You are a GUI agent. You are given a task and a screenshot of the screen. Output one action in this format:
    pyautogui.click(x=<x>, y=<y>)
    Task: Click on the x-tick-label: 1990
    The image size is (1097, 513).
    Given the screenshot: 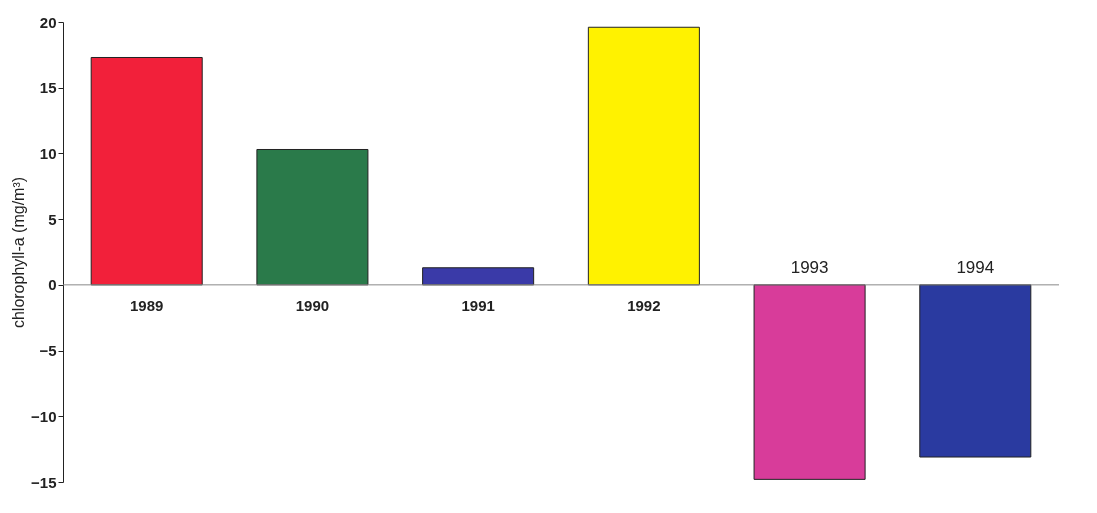 What is the action you would take?
    pyautogui.click(x=312, y=305)
    